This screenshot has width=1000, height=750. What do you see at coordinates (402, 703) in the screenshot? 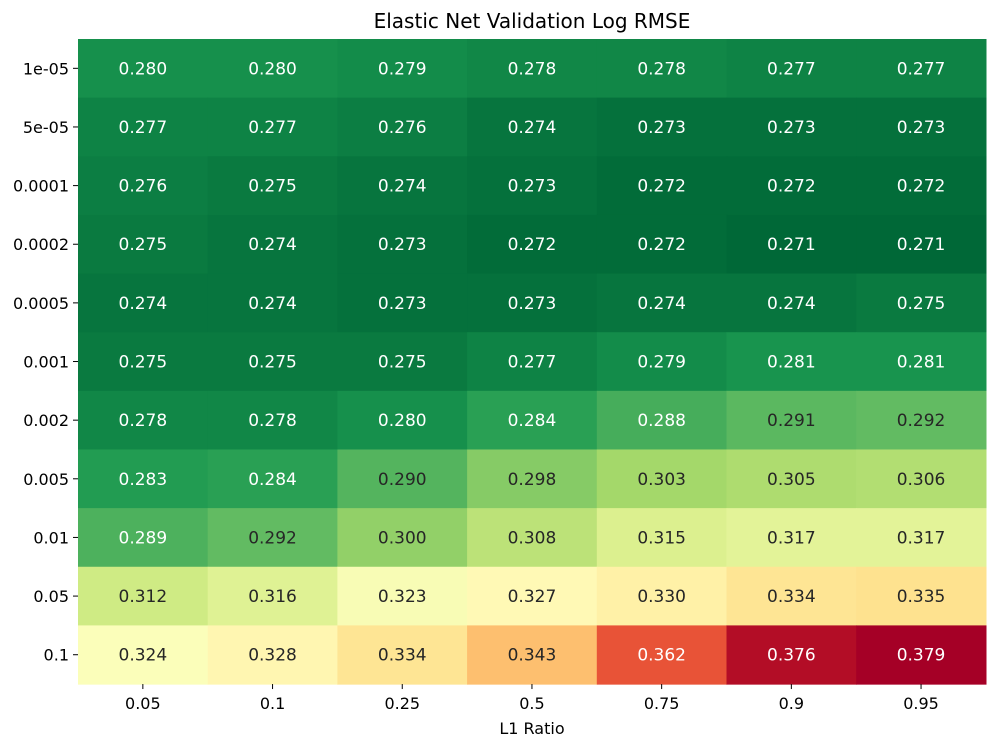
I see `x-tick-label: 0.25` at bounding box center [402, 703].